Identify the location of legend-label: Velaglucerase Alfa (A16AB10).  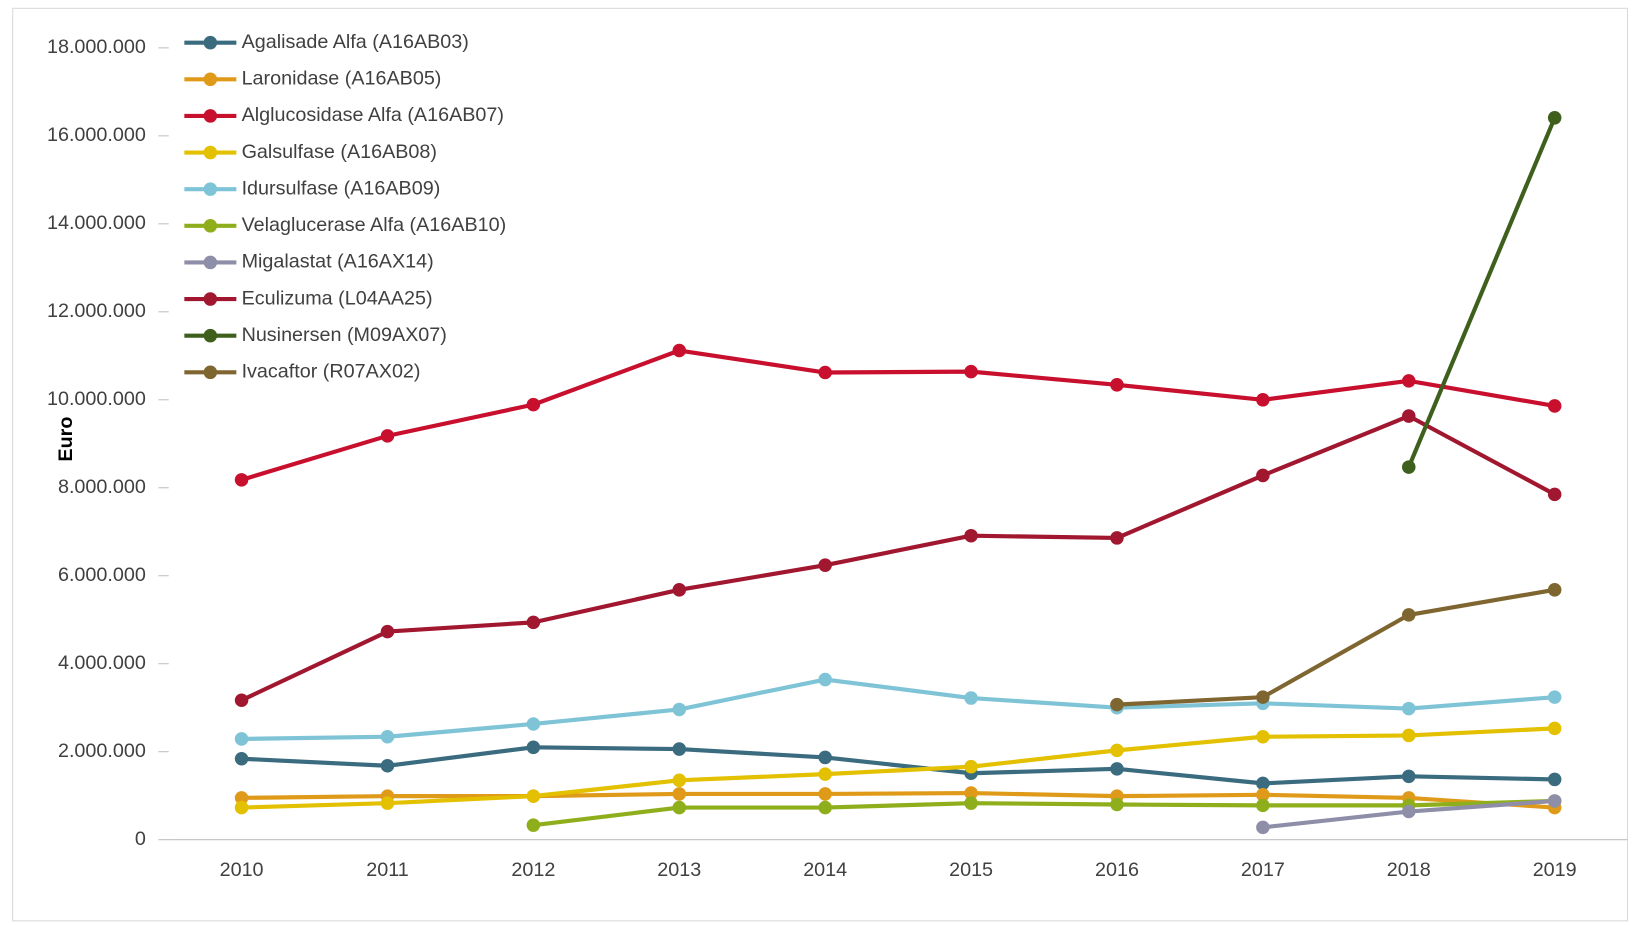
(374, 225).